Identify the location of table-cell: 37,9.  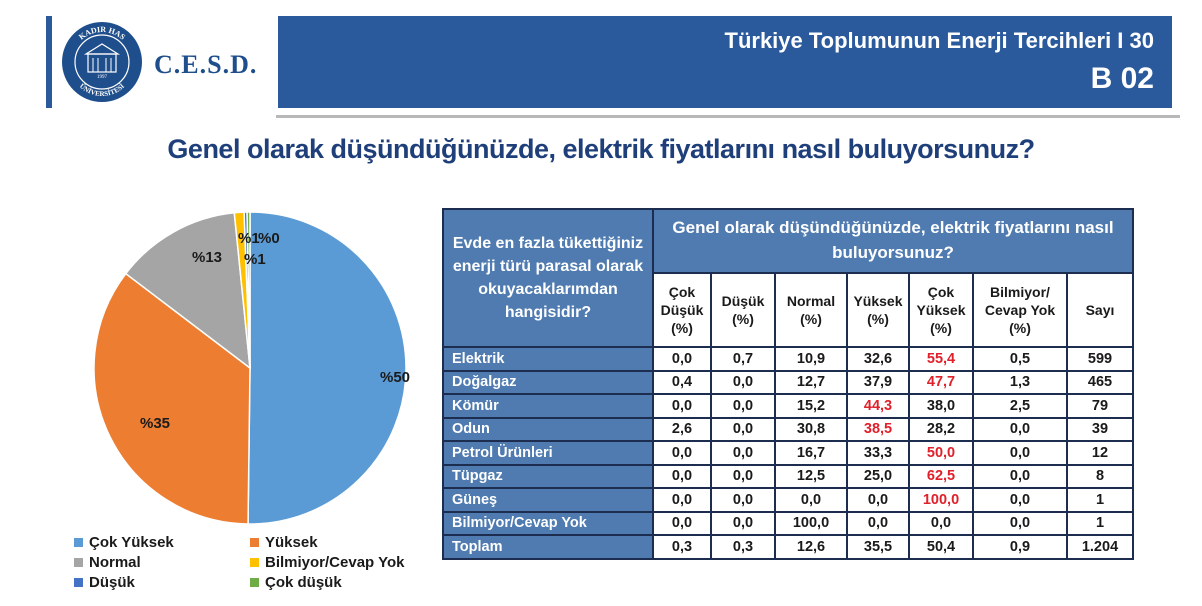
(878, 382).